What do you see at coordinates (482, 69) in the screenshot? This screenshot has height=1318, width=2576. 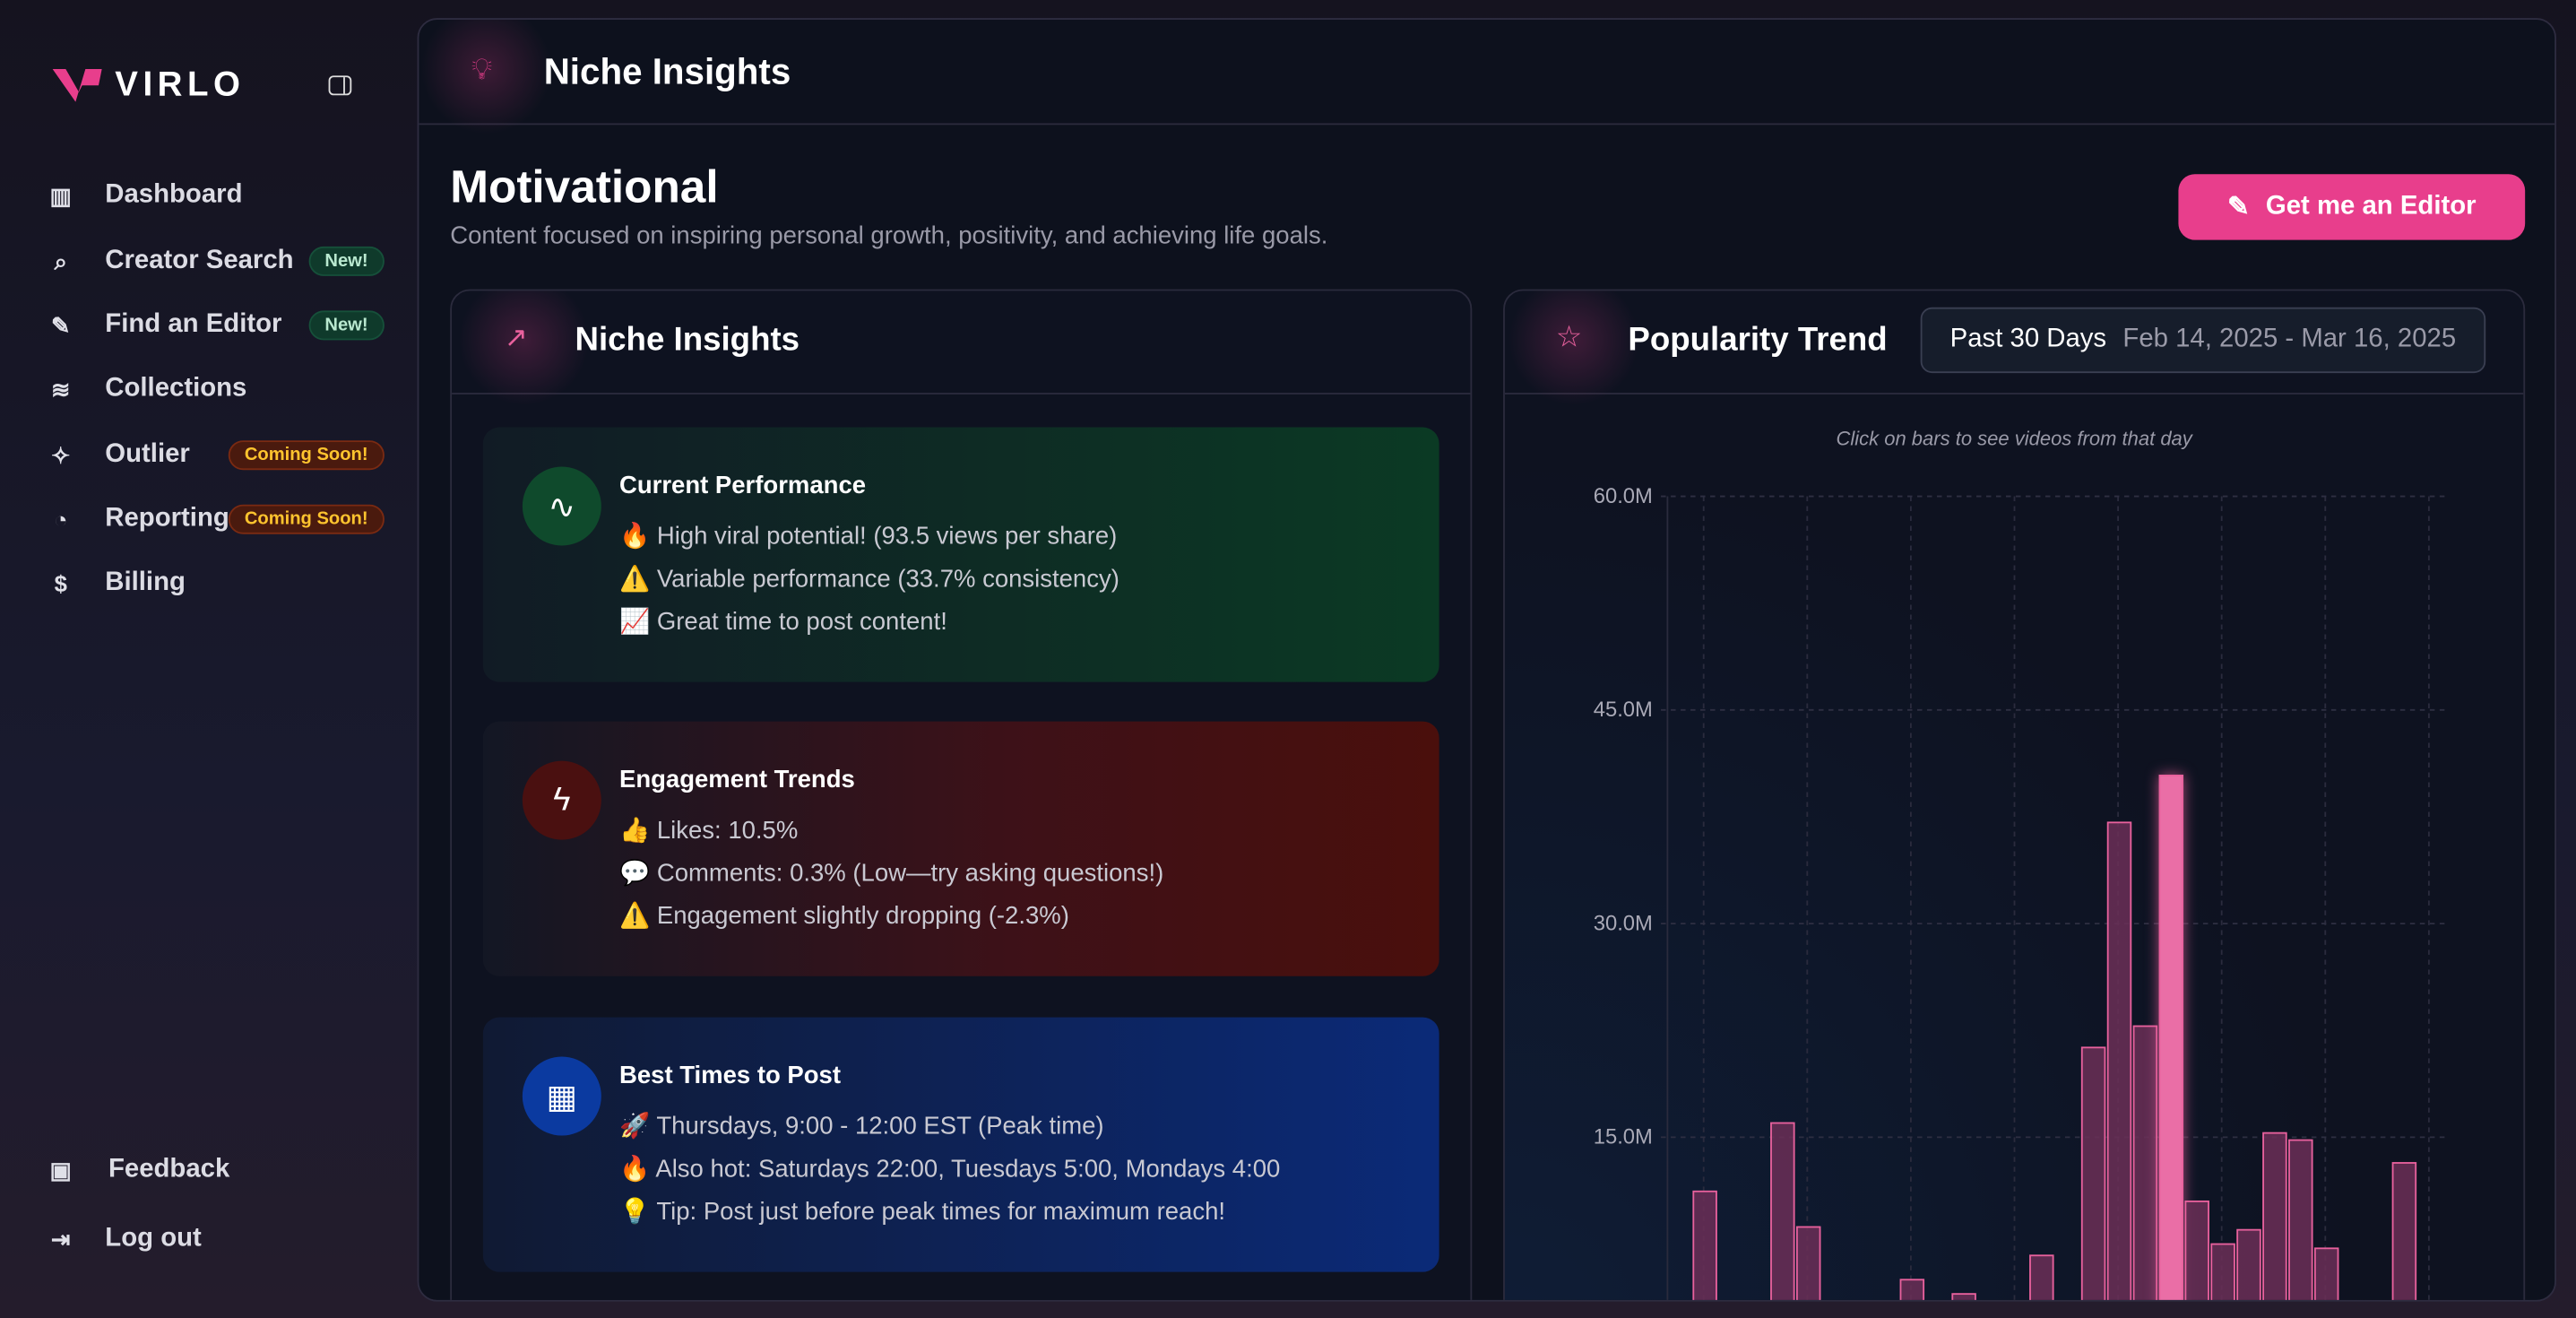 I see `lightbulb-icon: 💡︎` at bounding box center [482, 69].